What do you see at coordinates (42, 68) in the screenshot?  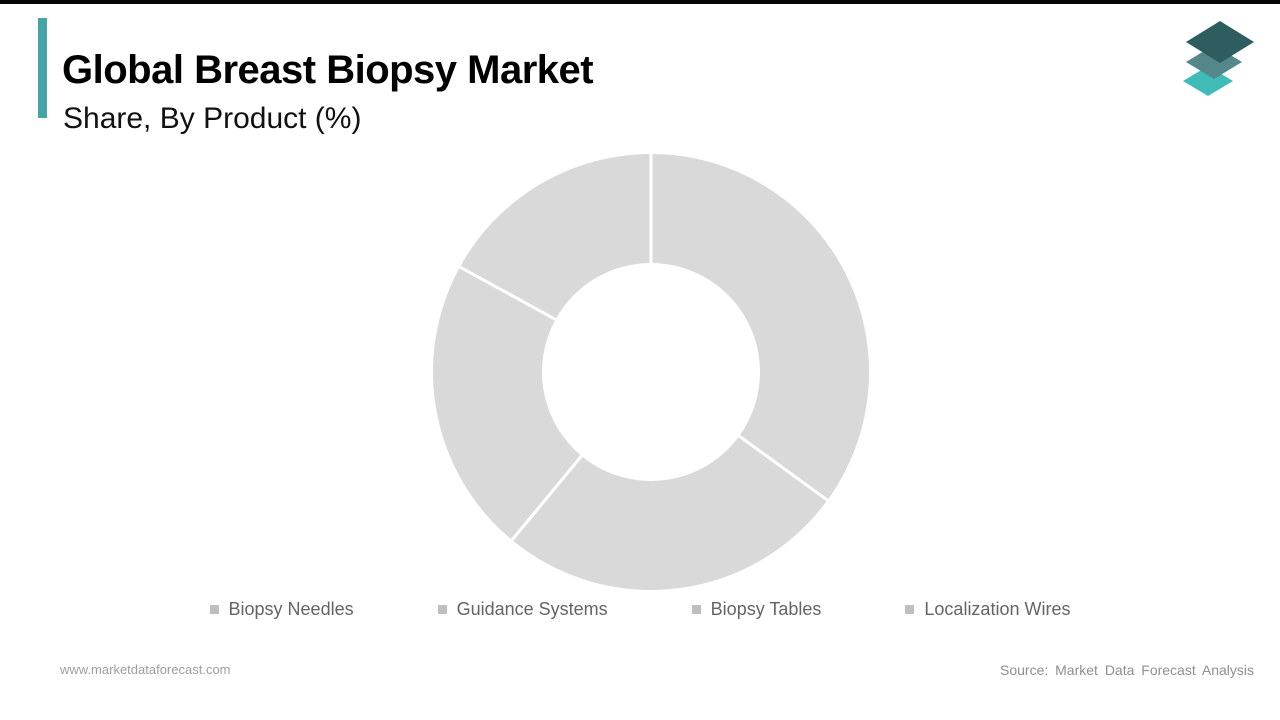 I see `title-accent-bar` at bounding box center [42, 68].